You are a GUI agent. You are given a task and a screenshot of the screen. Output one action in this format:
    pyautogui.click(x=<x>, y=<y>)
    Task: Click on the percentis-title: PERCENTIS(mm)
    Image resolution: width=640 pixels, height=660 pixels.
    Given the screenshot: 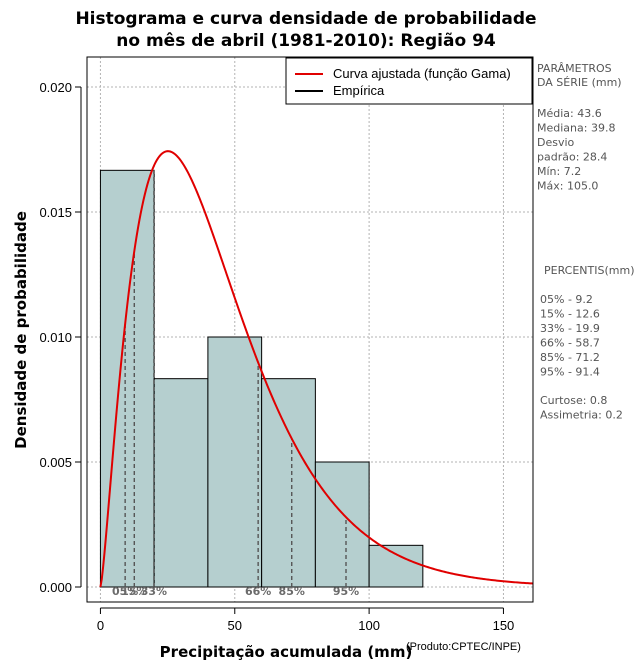 What is the action you would take?
    pyautogui.click(x=589, y=270)
    